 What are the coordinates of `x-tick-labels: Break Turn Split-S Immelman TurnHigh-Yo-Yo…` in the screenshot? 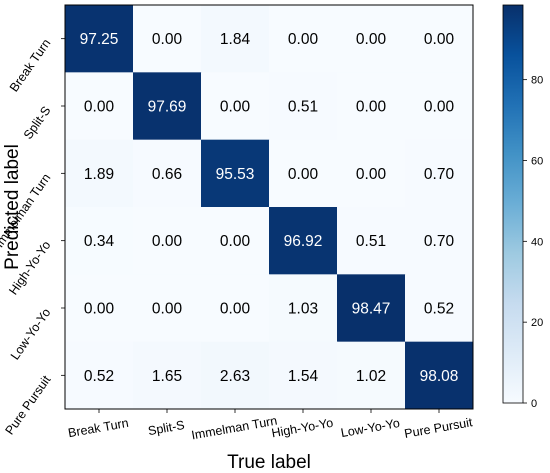 It's located at (270, 425).